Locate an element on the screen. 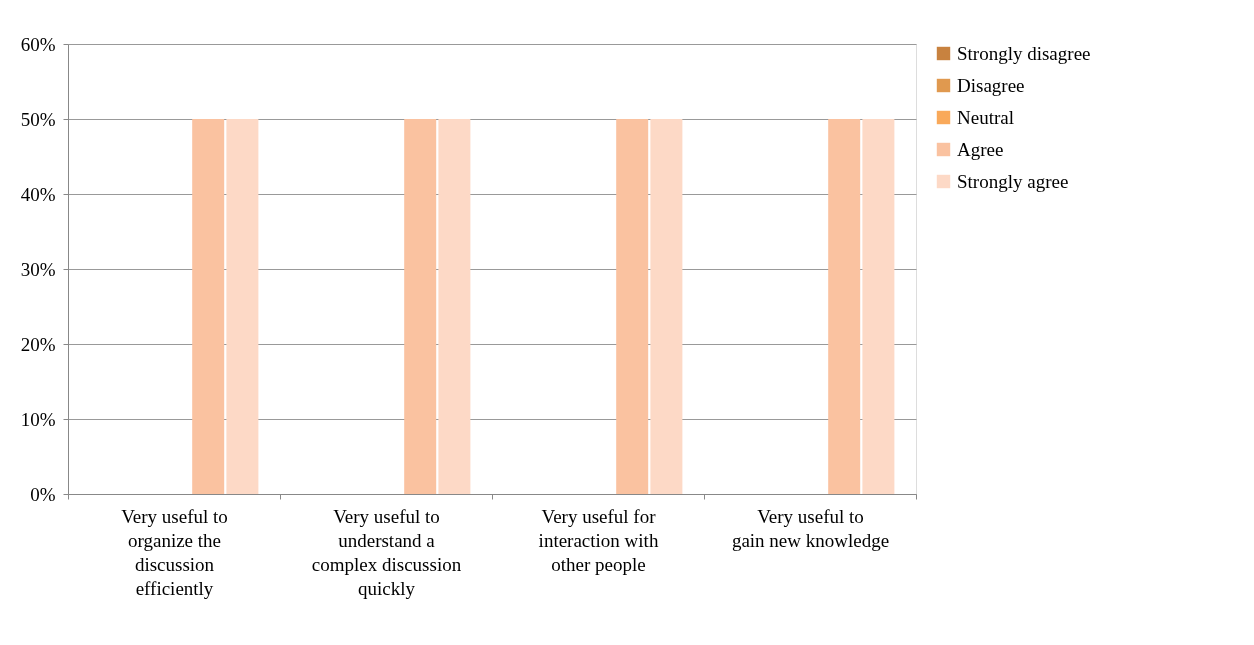 The width and height of the screenshot is (1254, 645). y-tick-label: 50% is located at coordinates (38, 119).